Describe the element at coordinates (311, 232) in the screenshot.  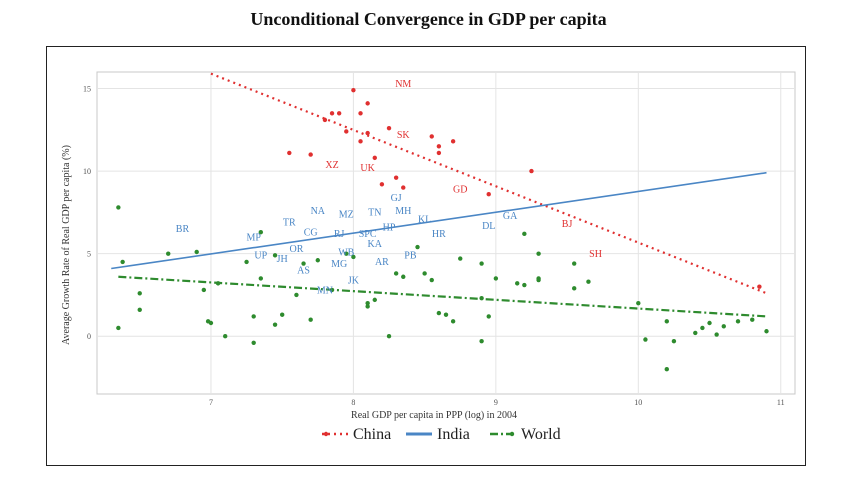
I see `point-label: CG` at that location.